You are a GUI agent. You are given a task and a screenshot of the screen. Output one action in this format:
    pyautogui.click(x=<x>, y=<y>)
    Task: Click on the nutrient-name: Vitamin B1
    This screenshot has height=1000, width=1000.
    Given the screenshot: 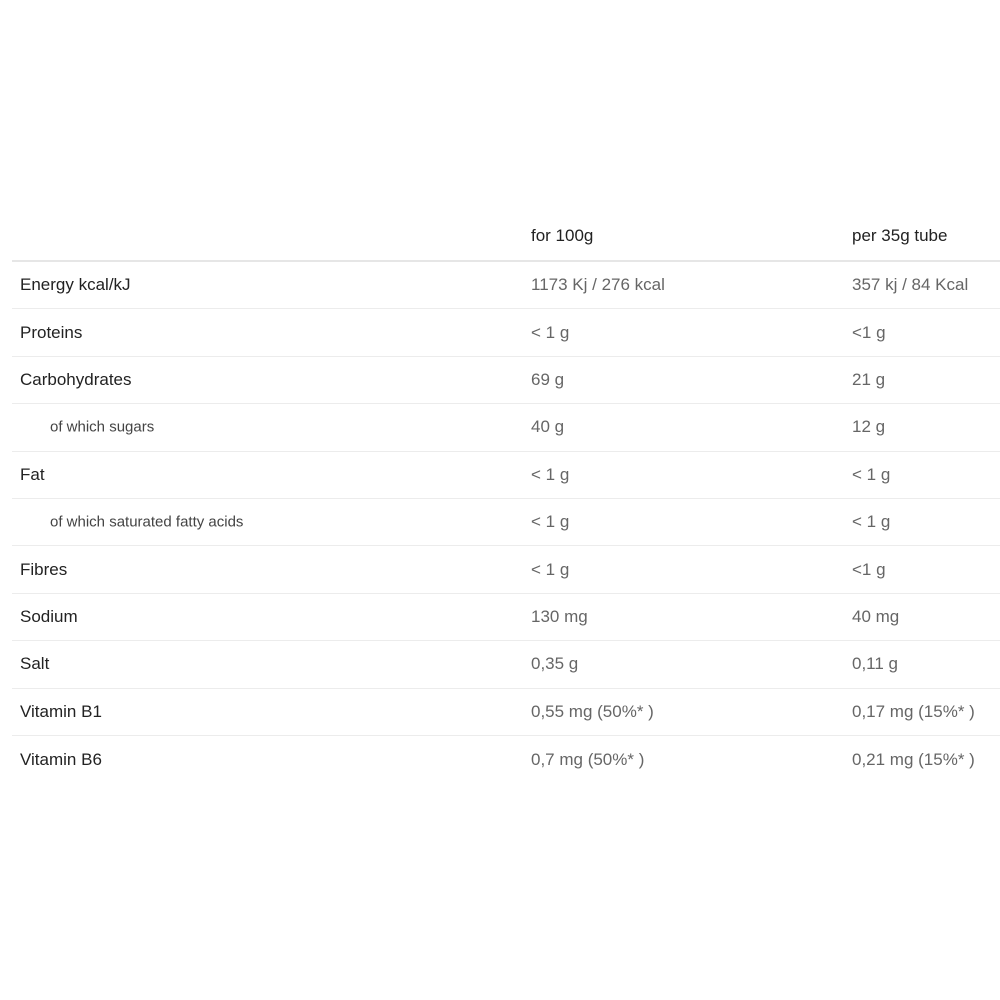 What is the action you would take?
    pyautogui.click(x=61, y=711)
    